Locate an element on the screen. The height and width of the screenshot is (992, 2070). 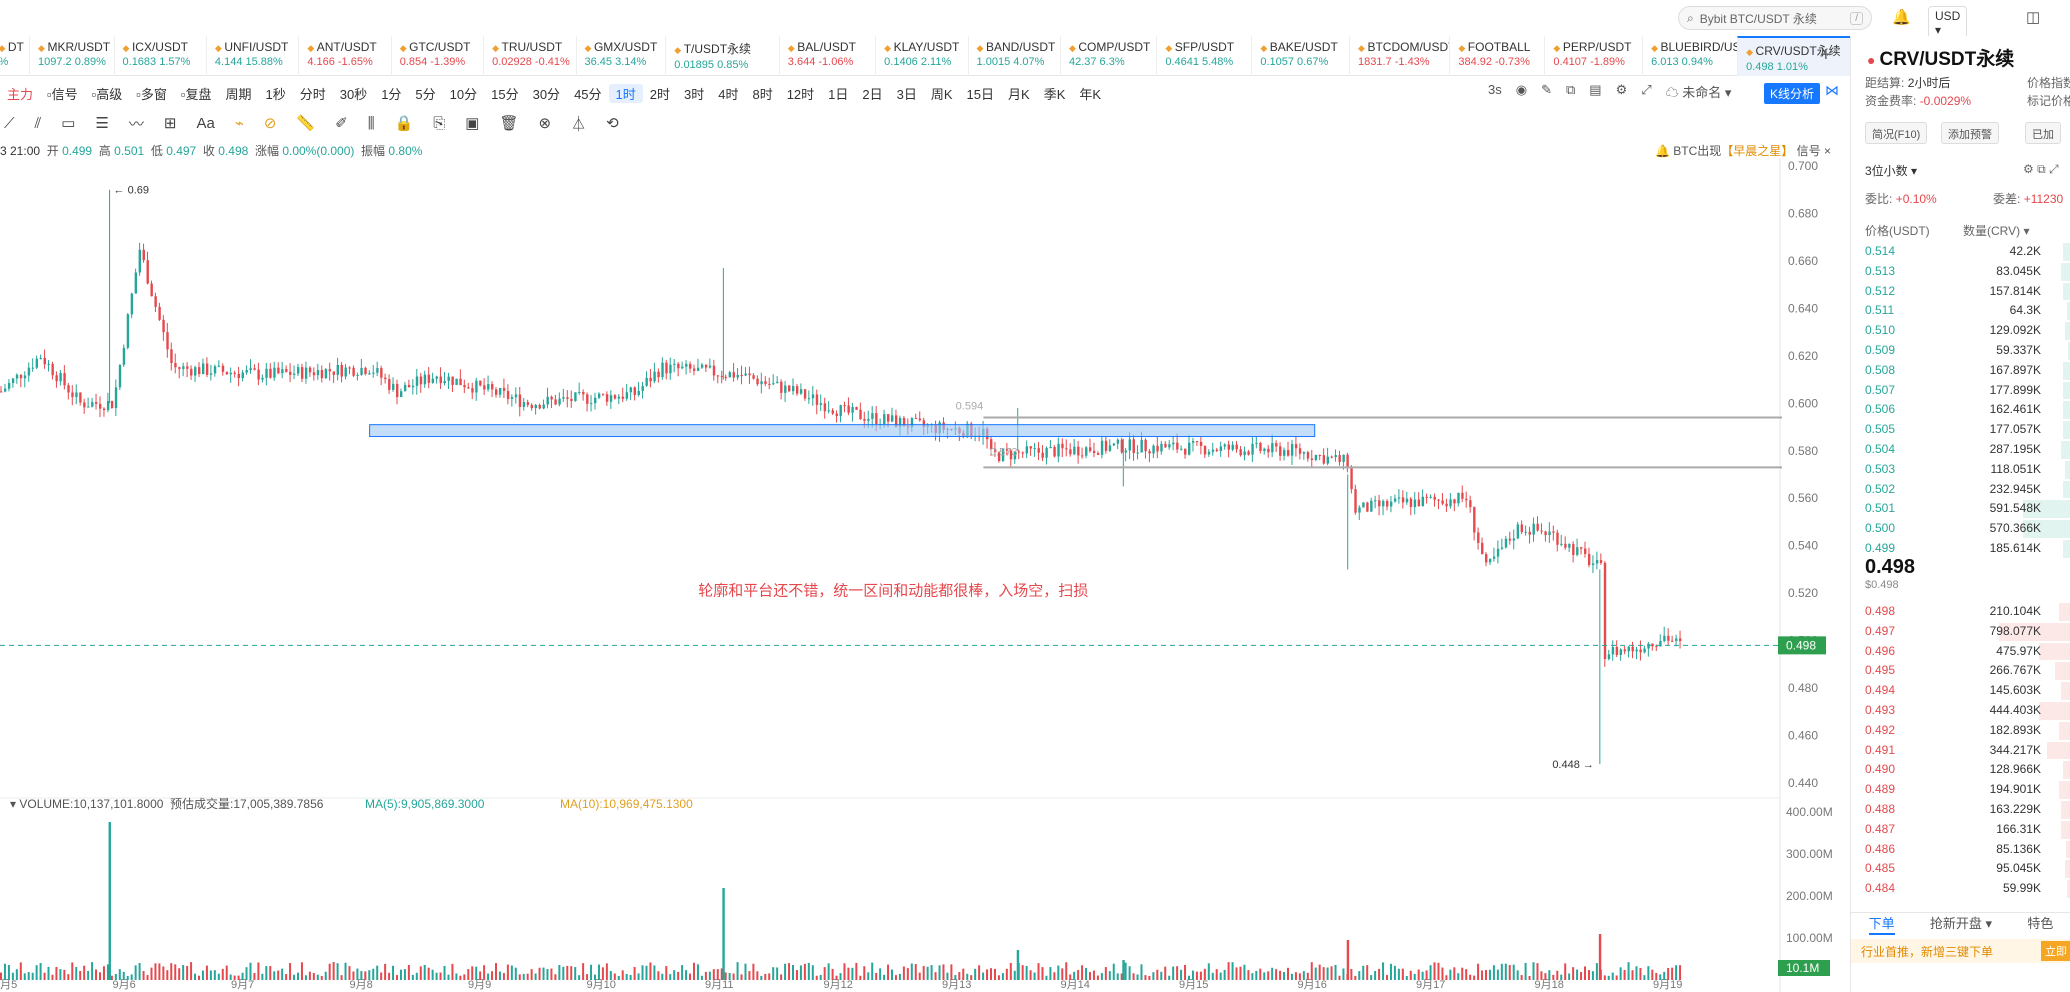
ticker-tab: BAKE/USDT 0.1057 0.67% is located at coordinates (1300, 56).